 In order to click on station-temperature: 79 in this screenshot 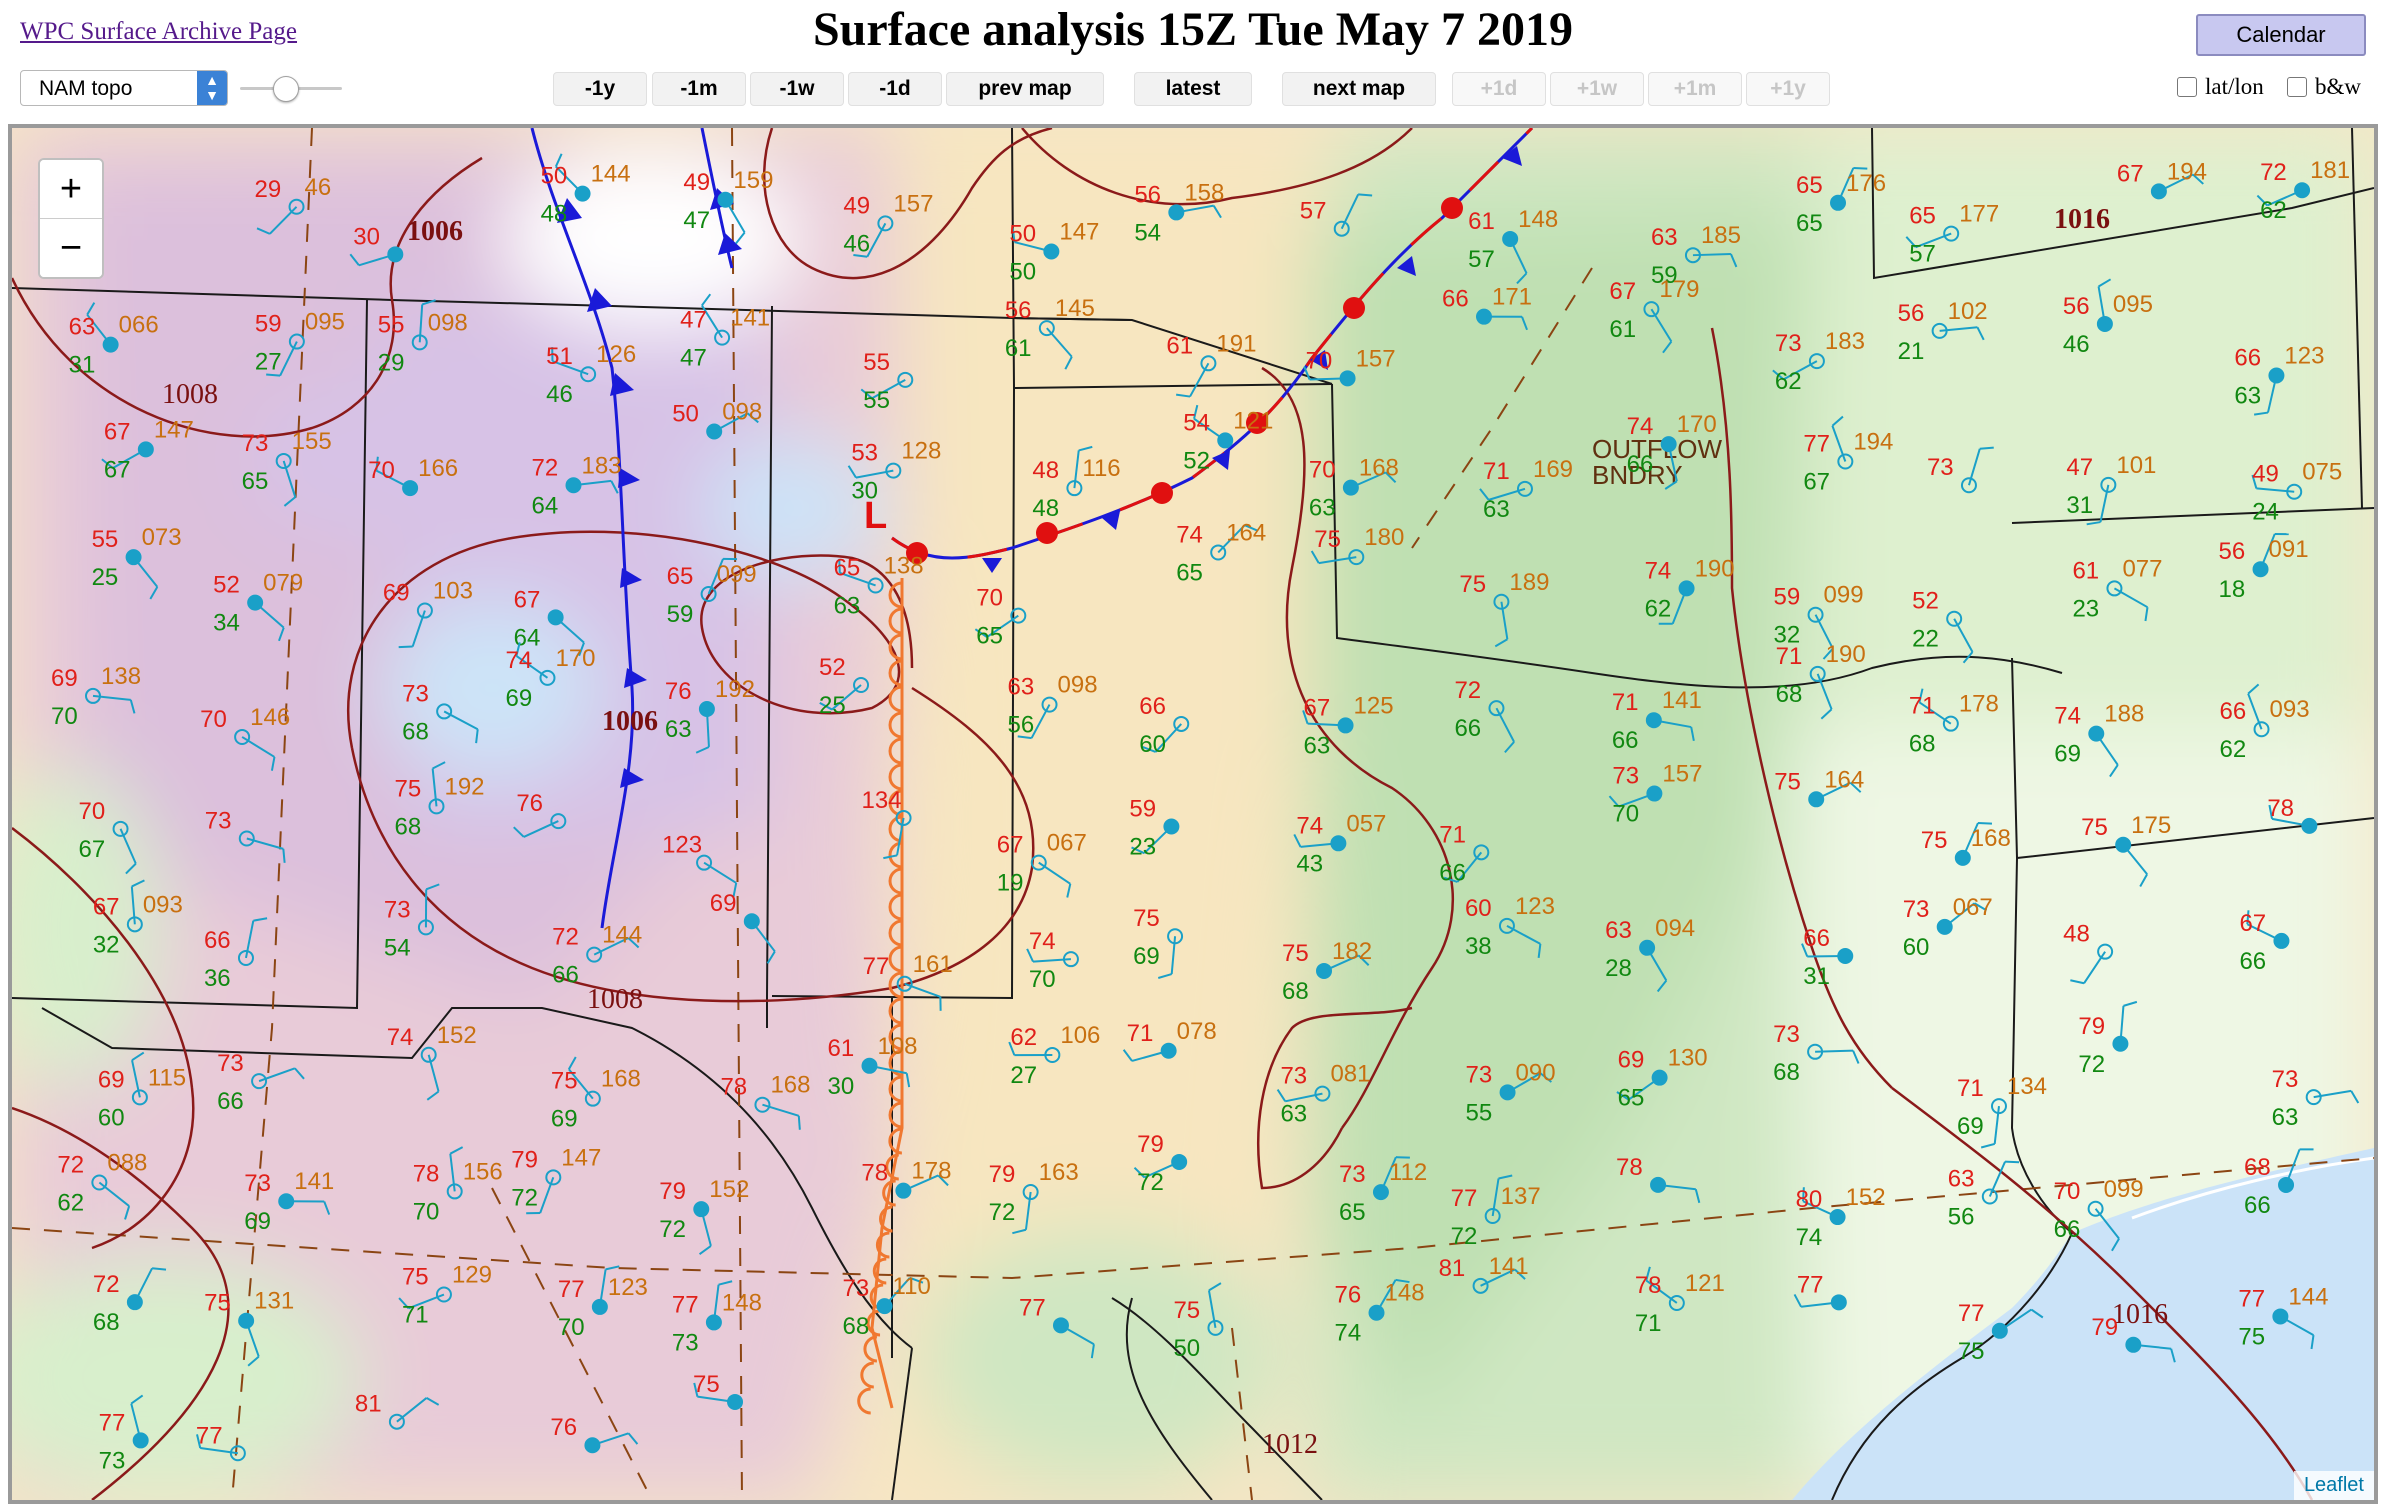, I will do `click(2104, 1327)`.